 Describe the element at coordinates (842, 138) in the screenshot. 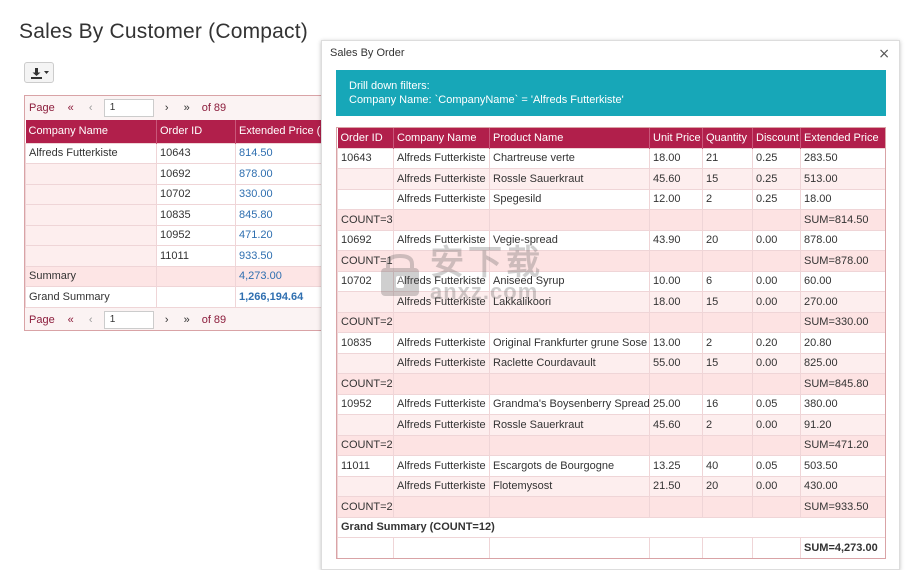

I see `column-header-extended-price: Extended Price` at that location.